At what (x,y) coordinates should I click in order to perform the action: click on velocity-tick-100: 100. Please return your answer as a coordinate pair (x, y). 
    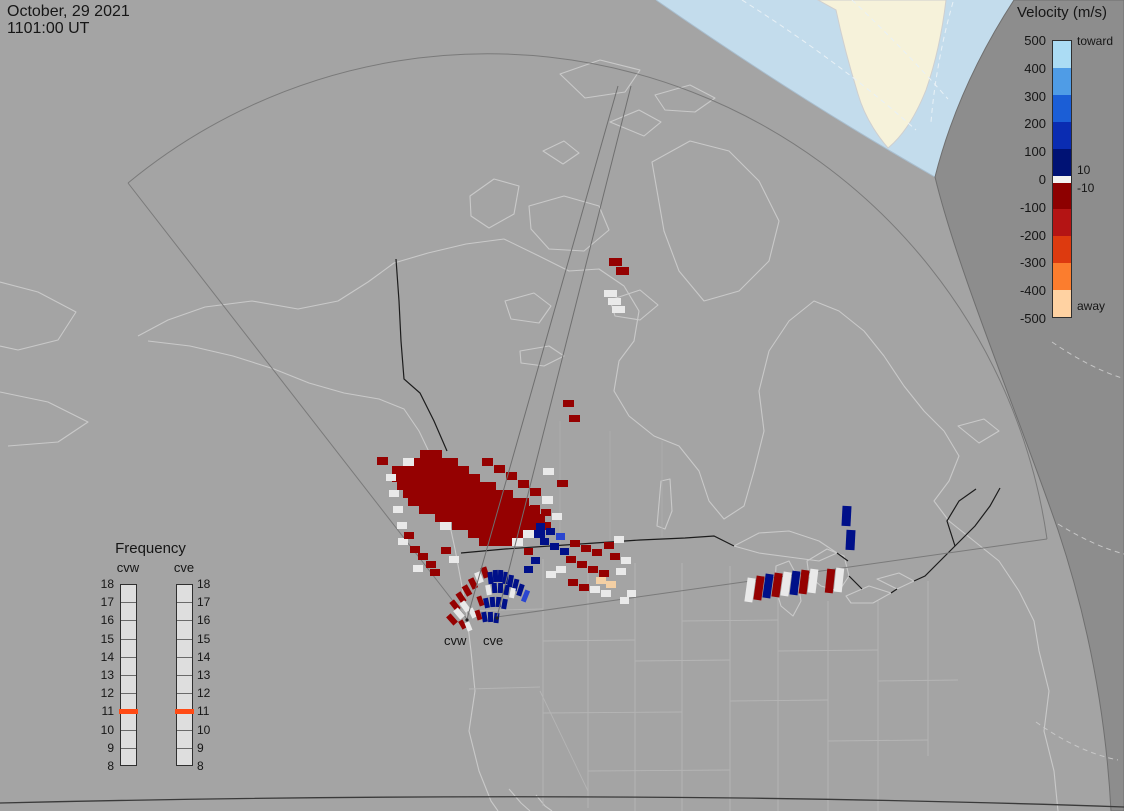
    Looking at the image, I should click on (1035, 152).